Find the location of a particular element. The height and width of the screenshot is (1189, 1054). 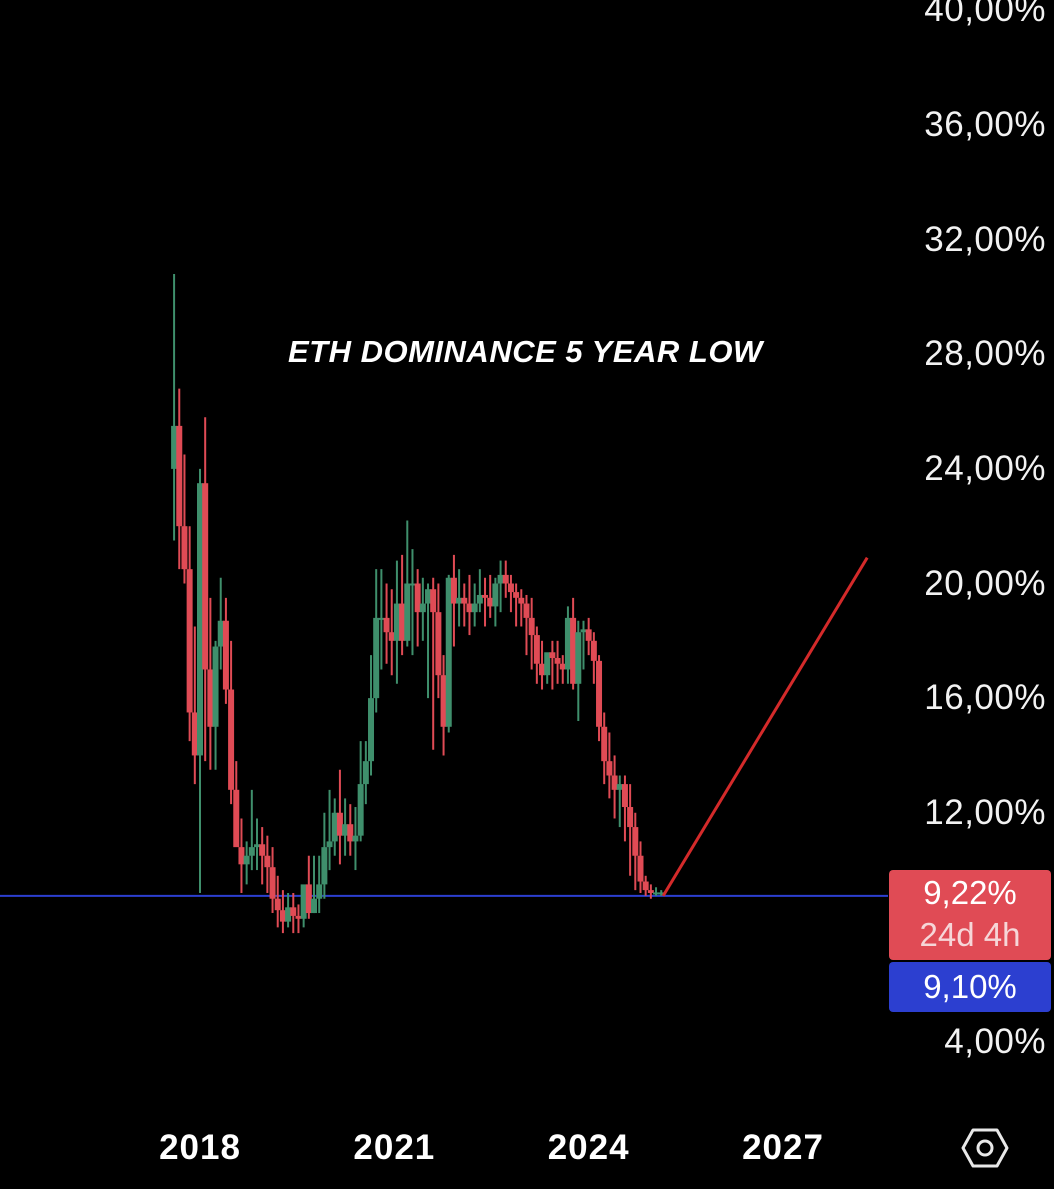

x-tick-label: 2018 is located at coordinates (200, 1147).